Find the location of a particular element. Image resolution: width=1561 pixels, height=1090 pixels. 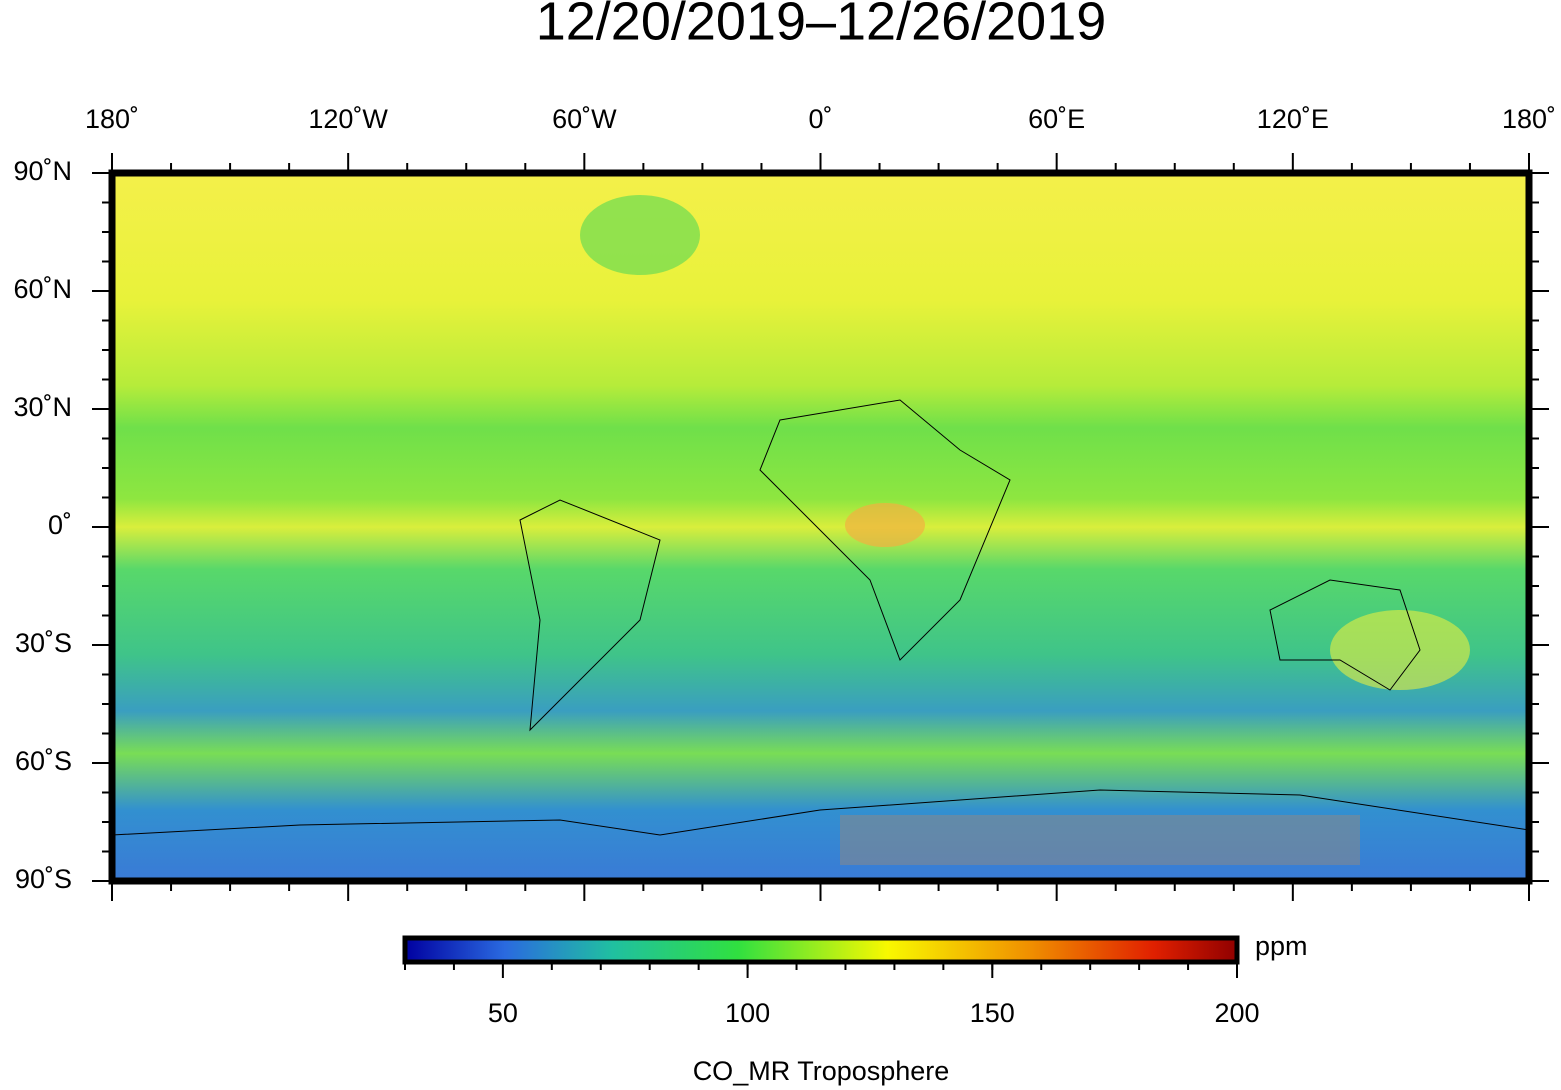

lat-label: 90˚S is located at coordinates (43, 879).